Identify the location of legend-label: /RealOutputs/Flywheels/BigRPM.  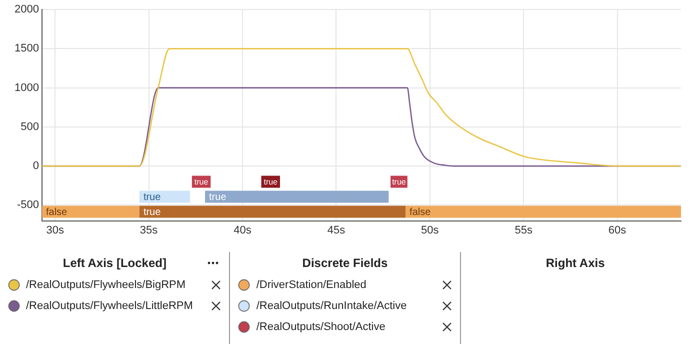
(106, 284).